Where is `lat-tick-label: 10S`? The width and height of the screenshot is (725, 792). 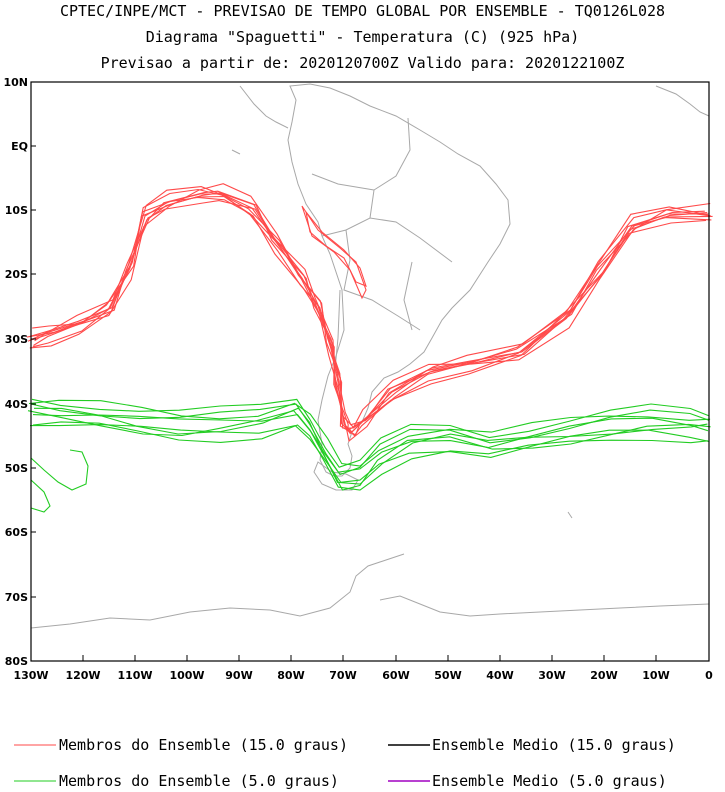
lat-tick-label: 10S is located at coordinates (16, 210).